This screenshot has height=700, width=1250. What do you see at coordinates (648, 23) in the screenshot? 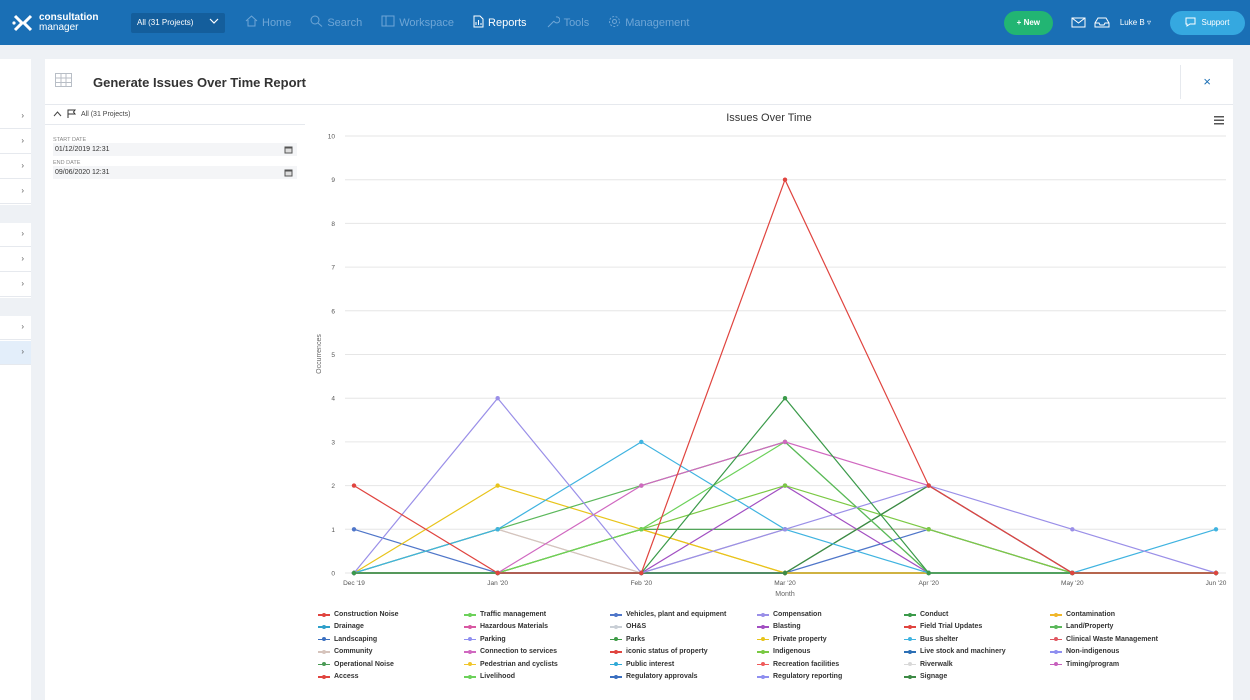
I see `nav-management: Management` at bounding box center [648, 23].